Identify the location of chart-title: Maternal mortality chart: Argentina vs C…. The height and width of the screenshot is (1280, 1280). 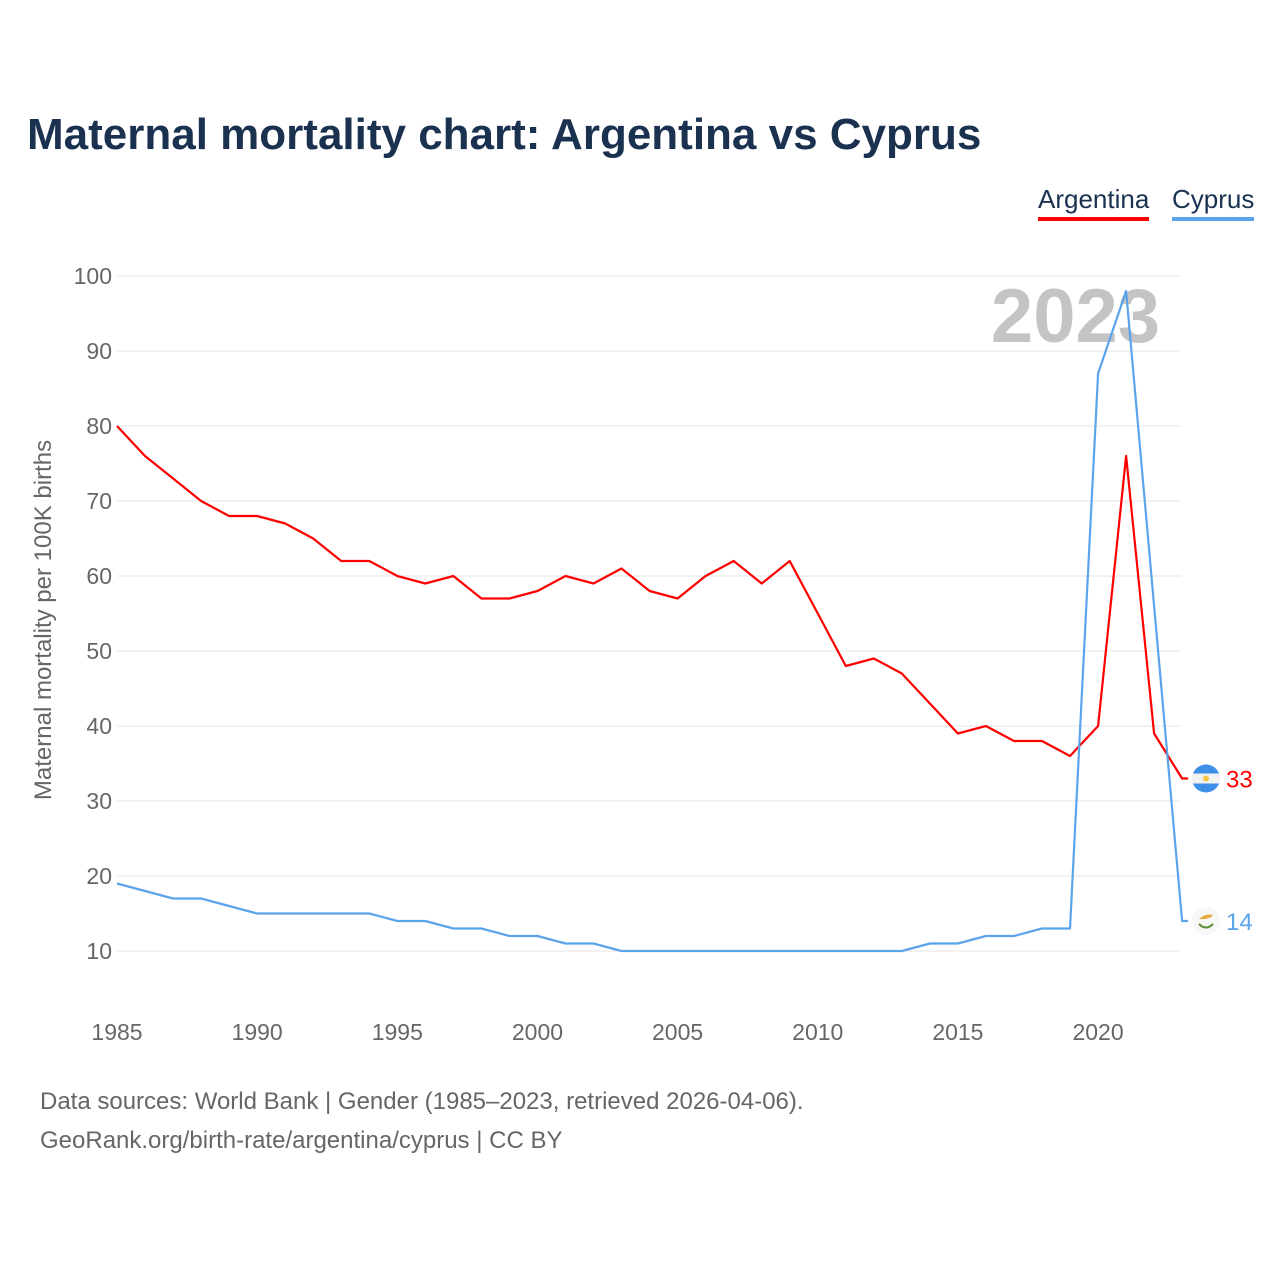
(504, 134).